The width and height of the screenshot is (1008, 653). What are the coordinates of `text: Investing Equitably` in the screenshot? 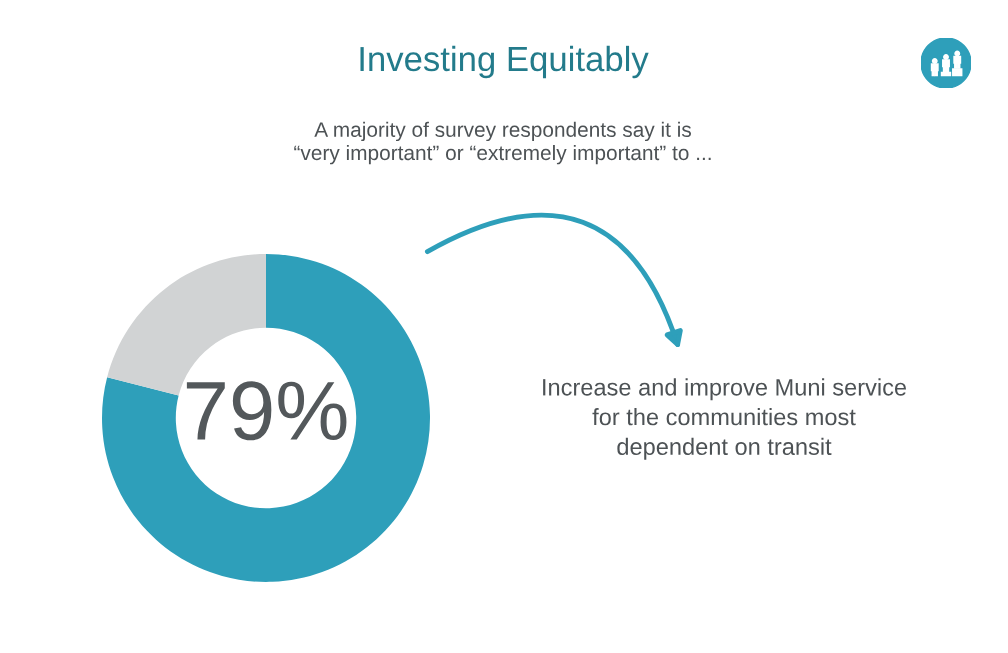 It's located at (504, 62).